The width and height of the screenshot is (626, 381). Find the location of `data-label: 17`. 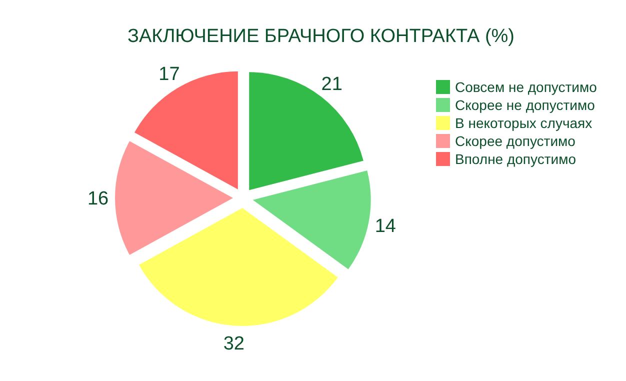

data-label: 17 is located at coordinates (169, 74).